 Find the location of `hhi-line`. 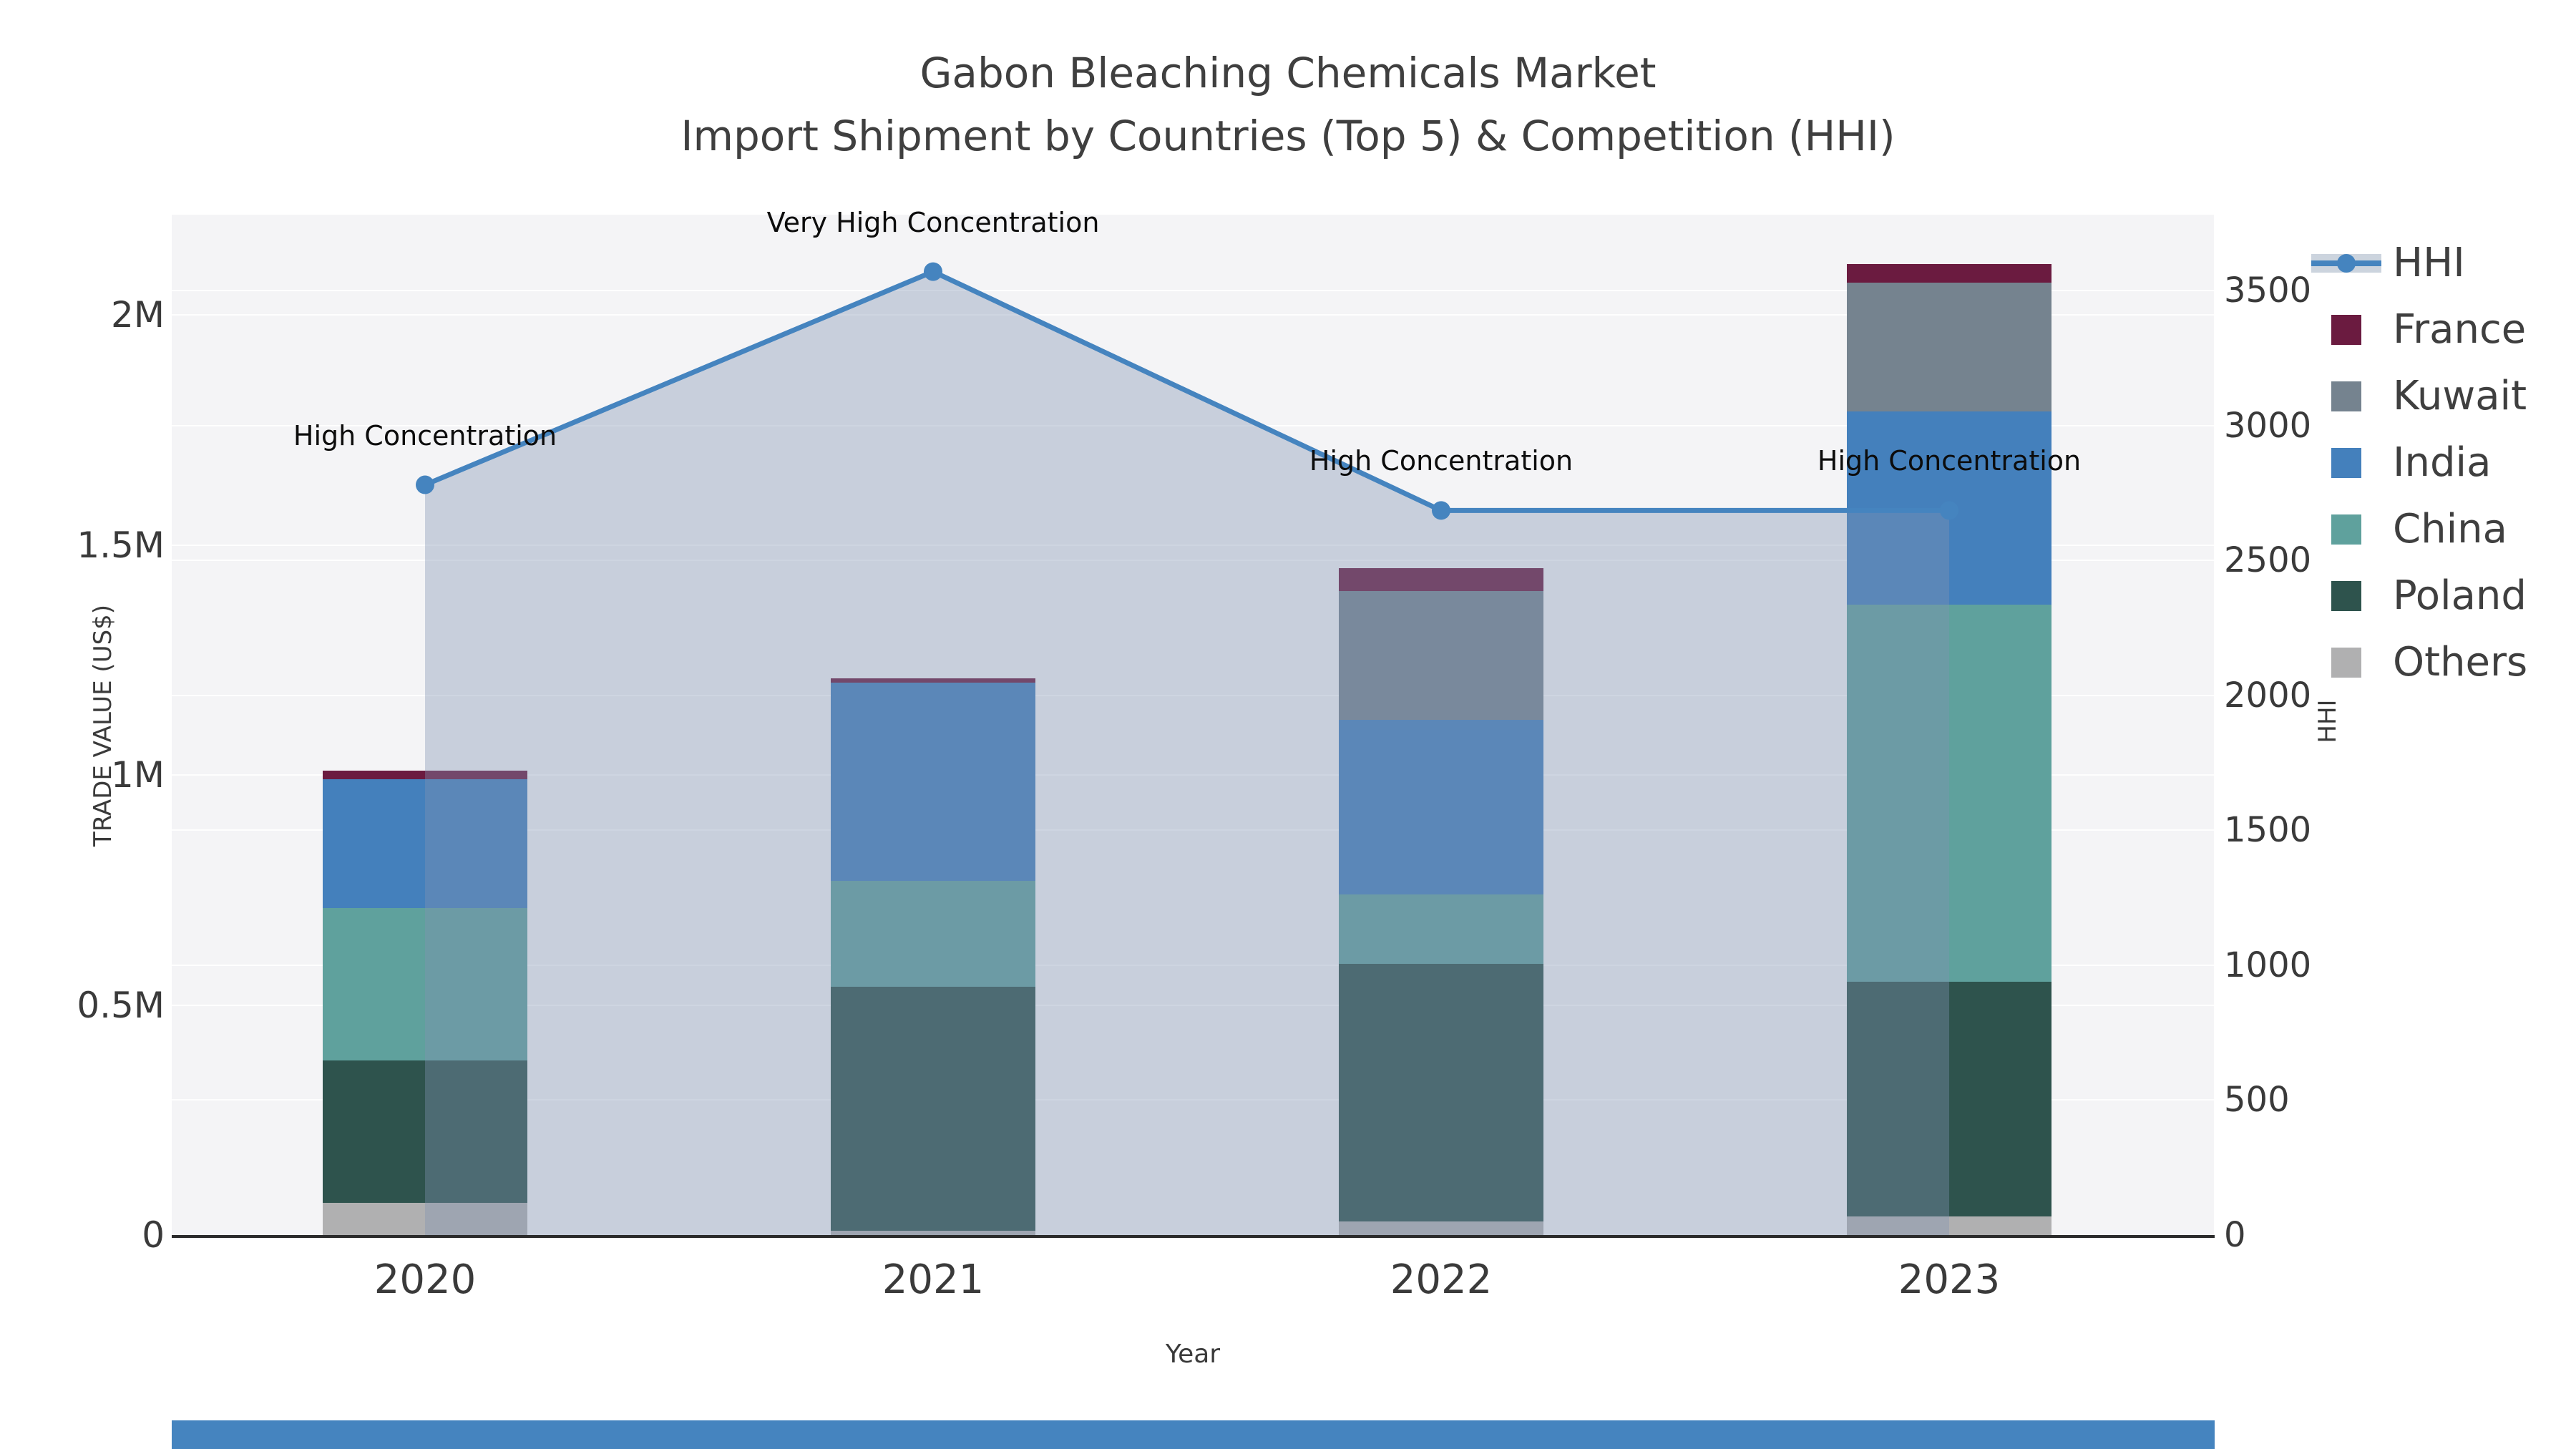

hhi-line is located at coordinates (1186, 390).